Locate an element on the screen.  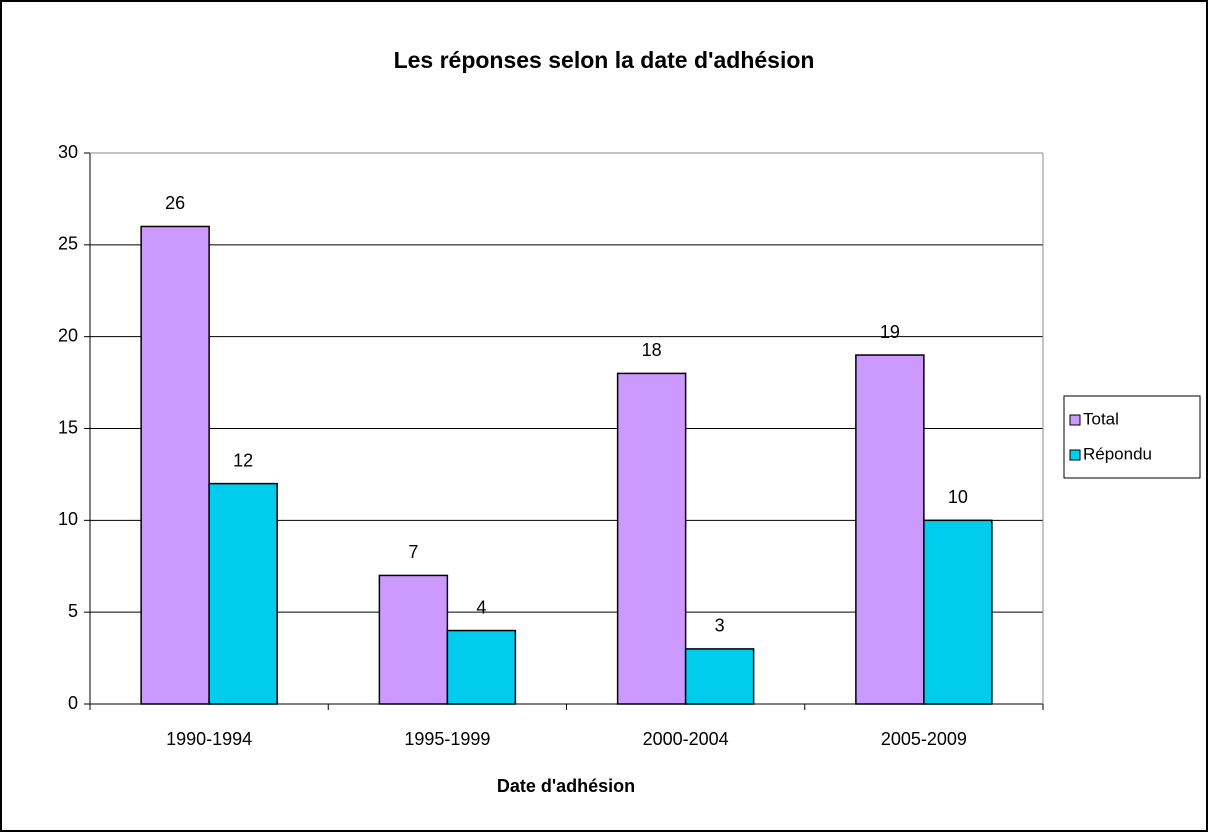
y-tick-label: 0 is located at coordinates (73, 703).